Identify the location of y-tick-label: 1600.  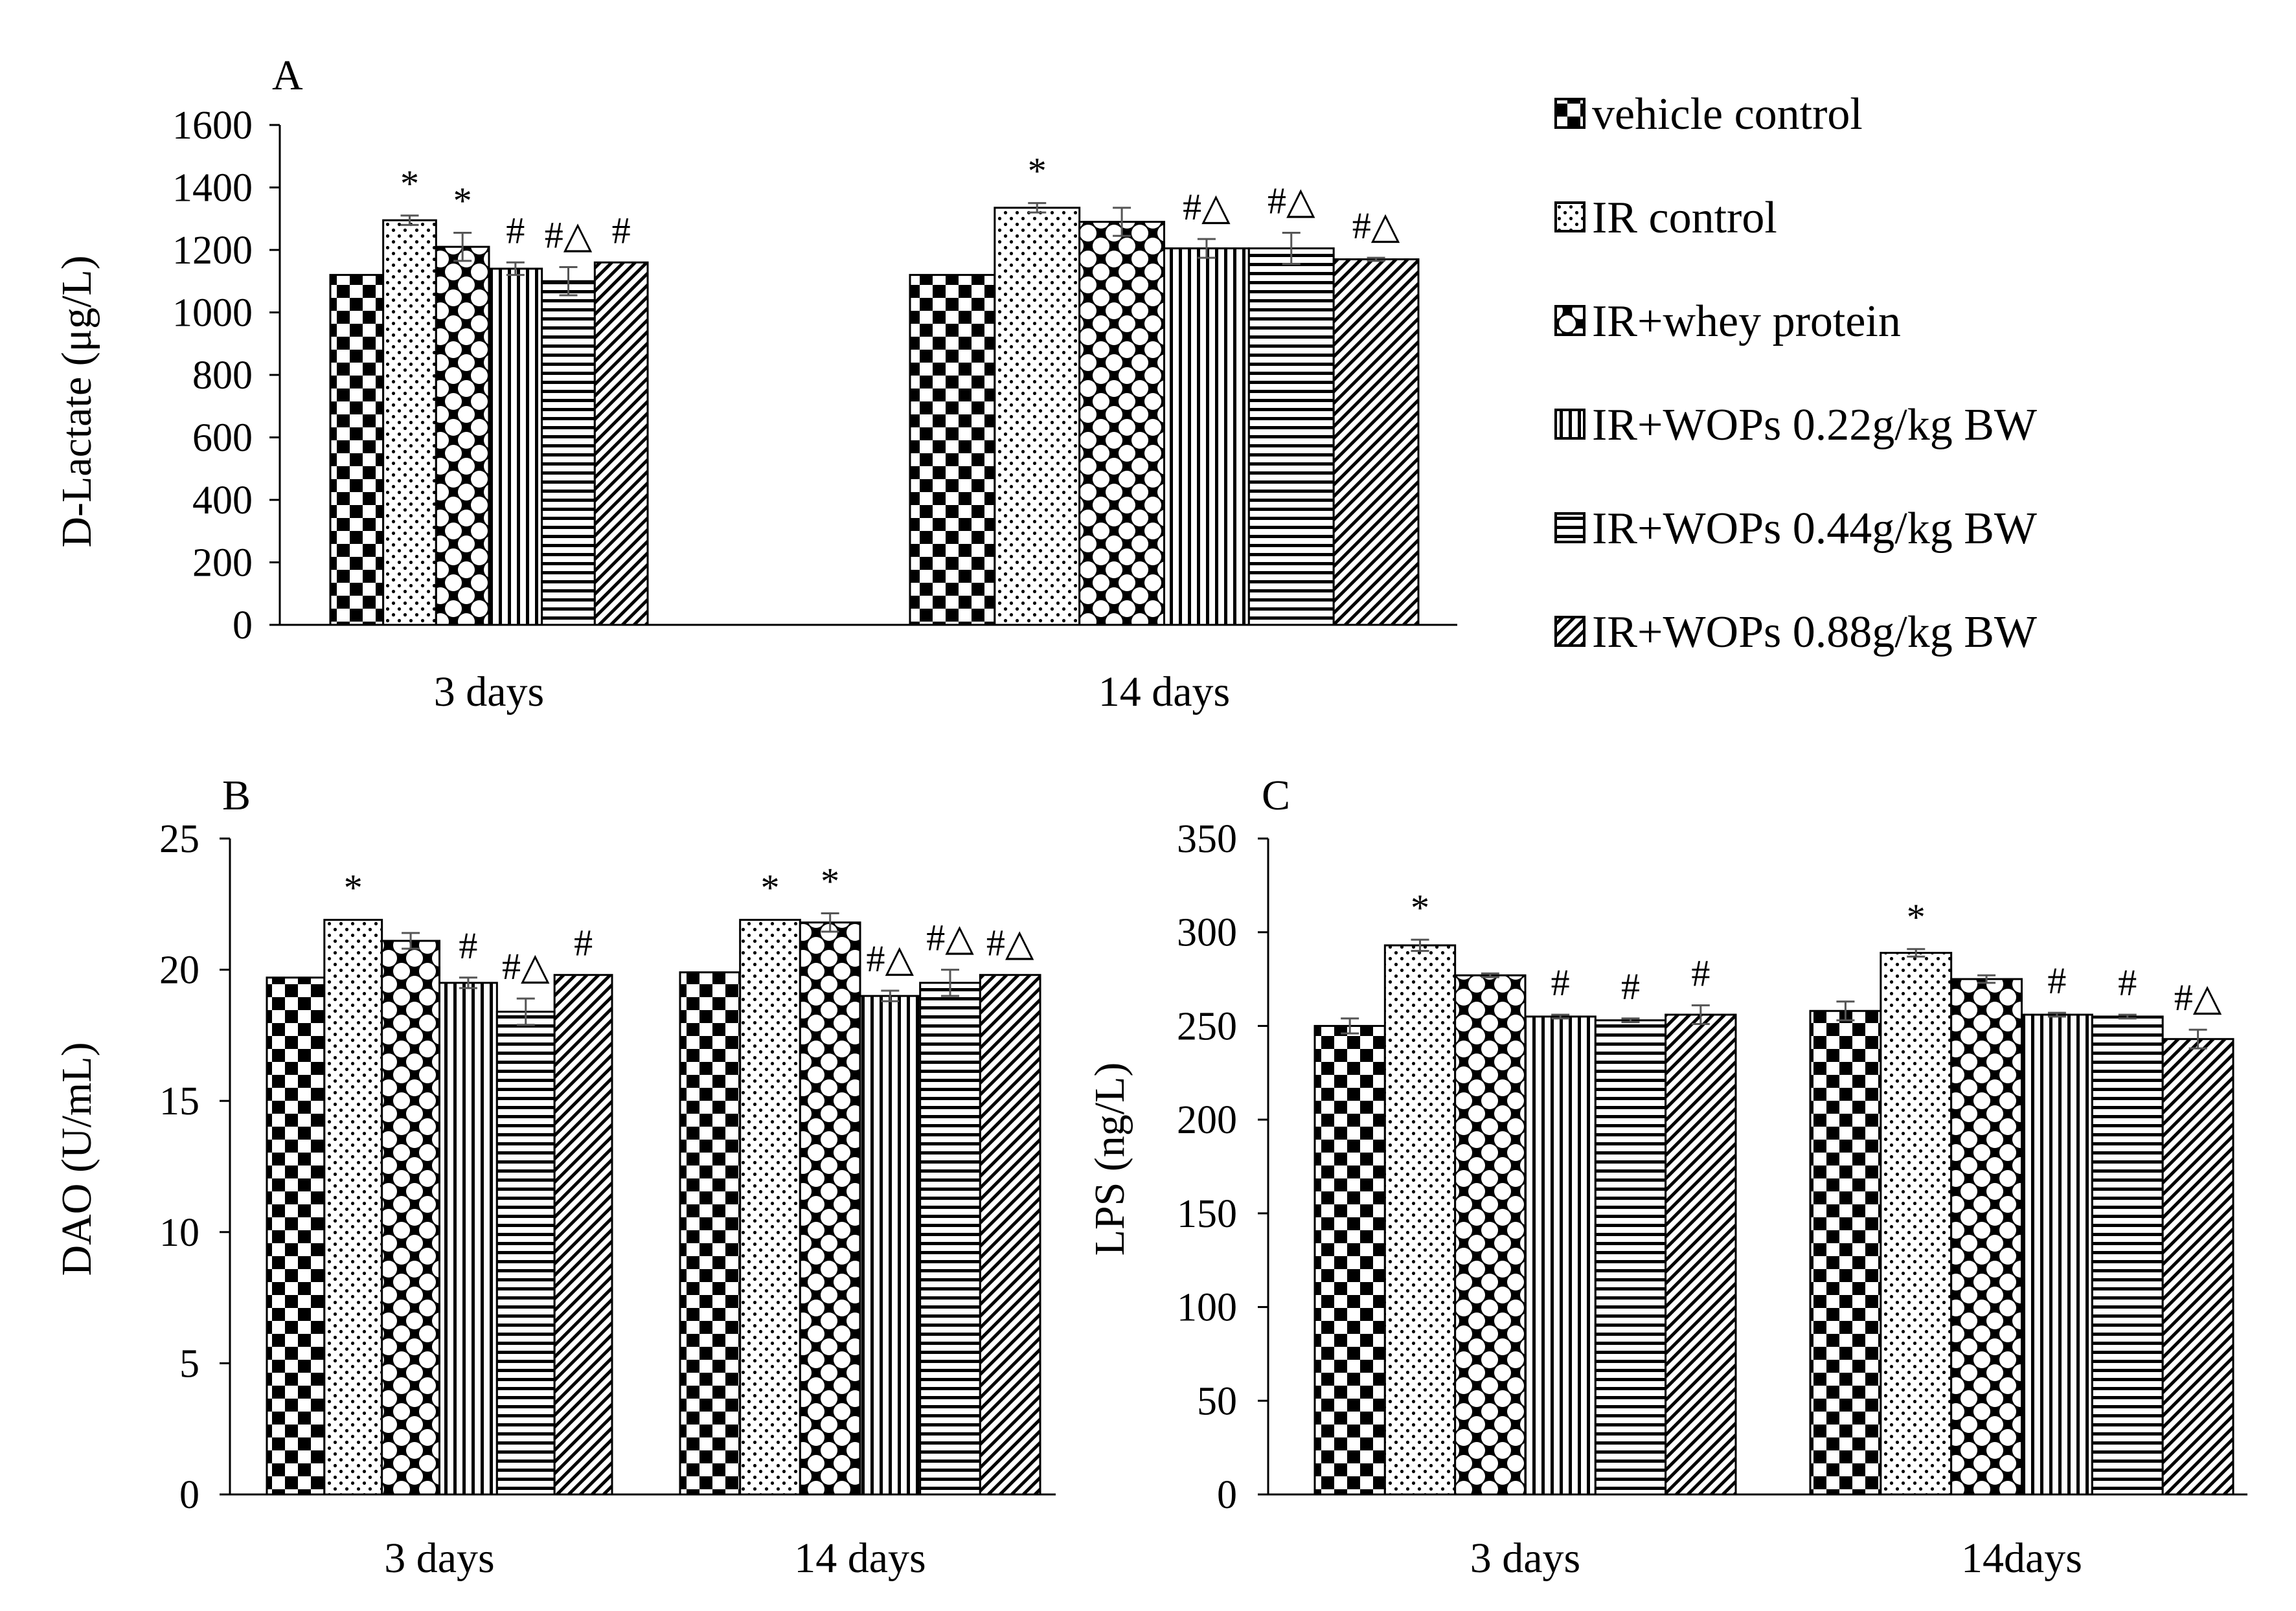
(212, 126).